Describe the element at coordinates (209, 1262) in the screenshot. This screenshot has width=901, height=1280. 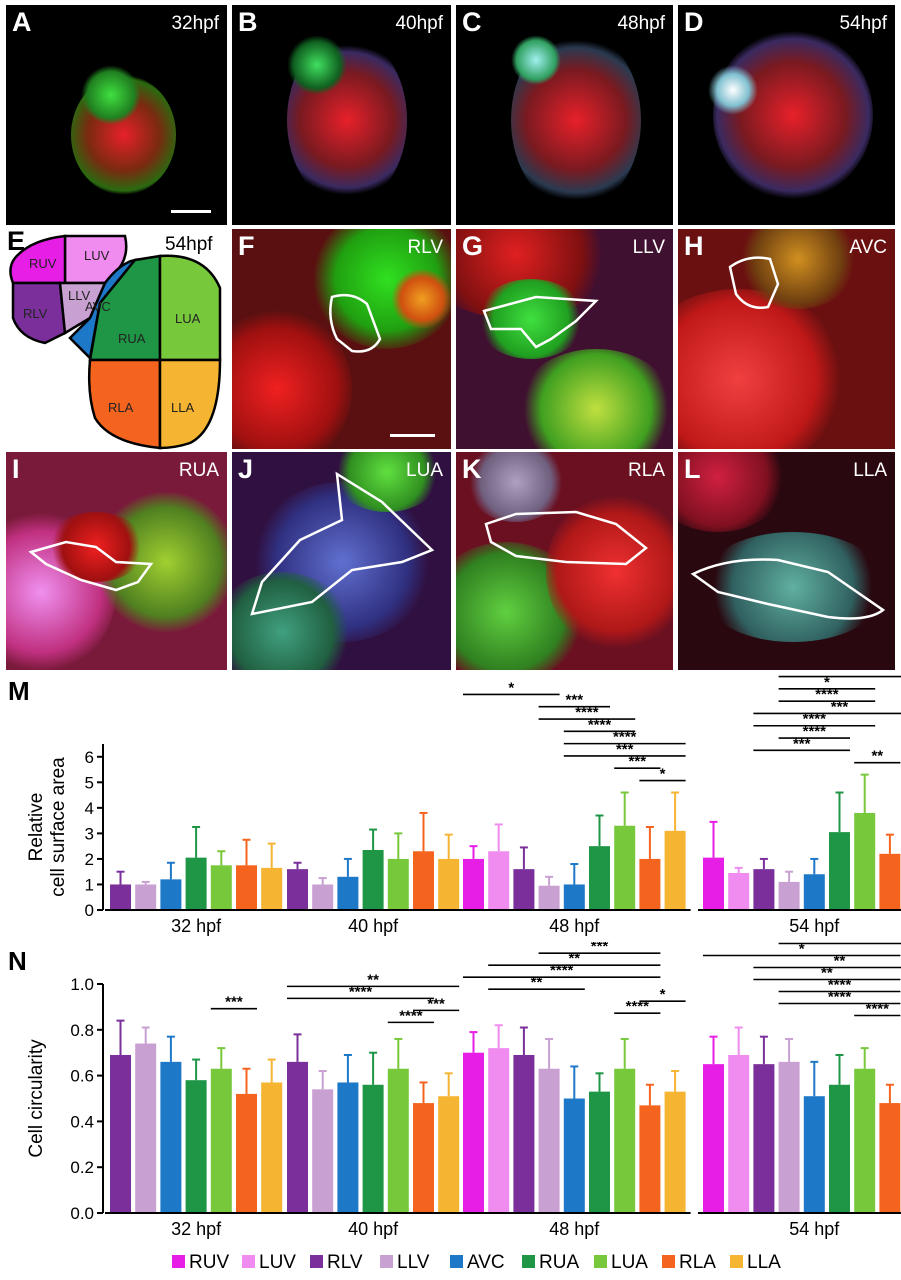
I see `legend-label: RUV` at that location.